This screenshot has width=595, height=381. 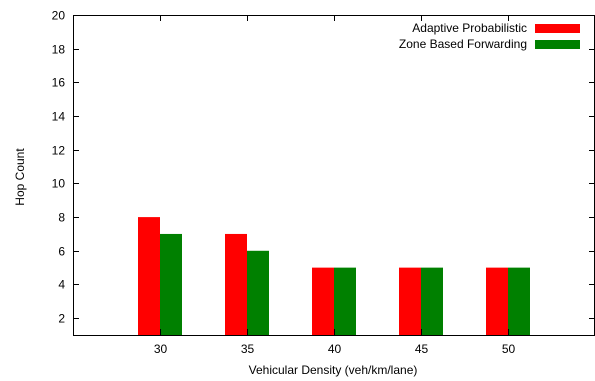 What do you see at coordinates (20, 177) in the screenshot?
I see `y-axis-label: Hop Count` at bounding box center [20, 177].